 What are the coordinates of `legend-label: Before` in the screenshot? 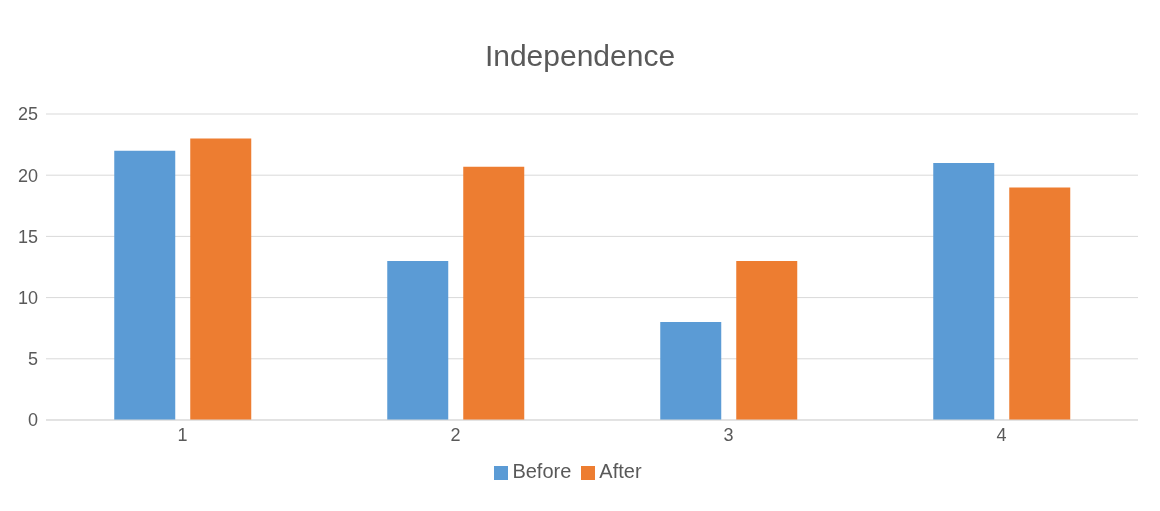 It's located at (542, 471).